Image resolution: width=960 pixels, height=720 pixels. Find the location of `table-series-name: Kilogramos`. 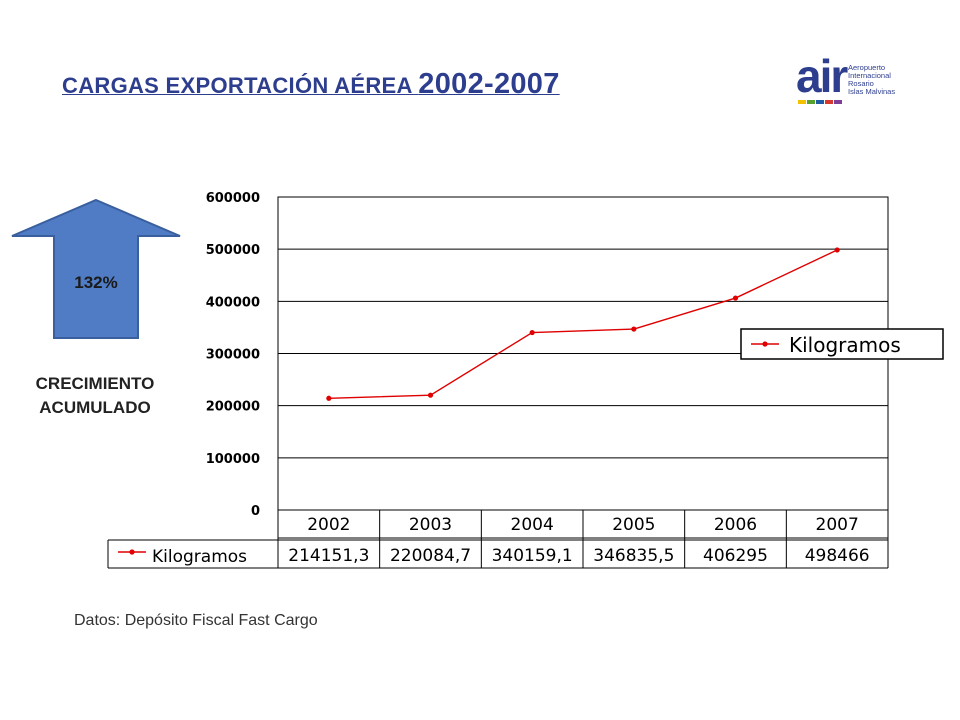

table-series-name: Kilogramos is located at coordinates (199, 557).